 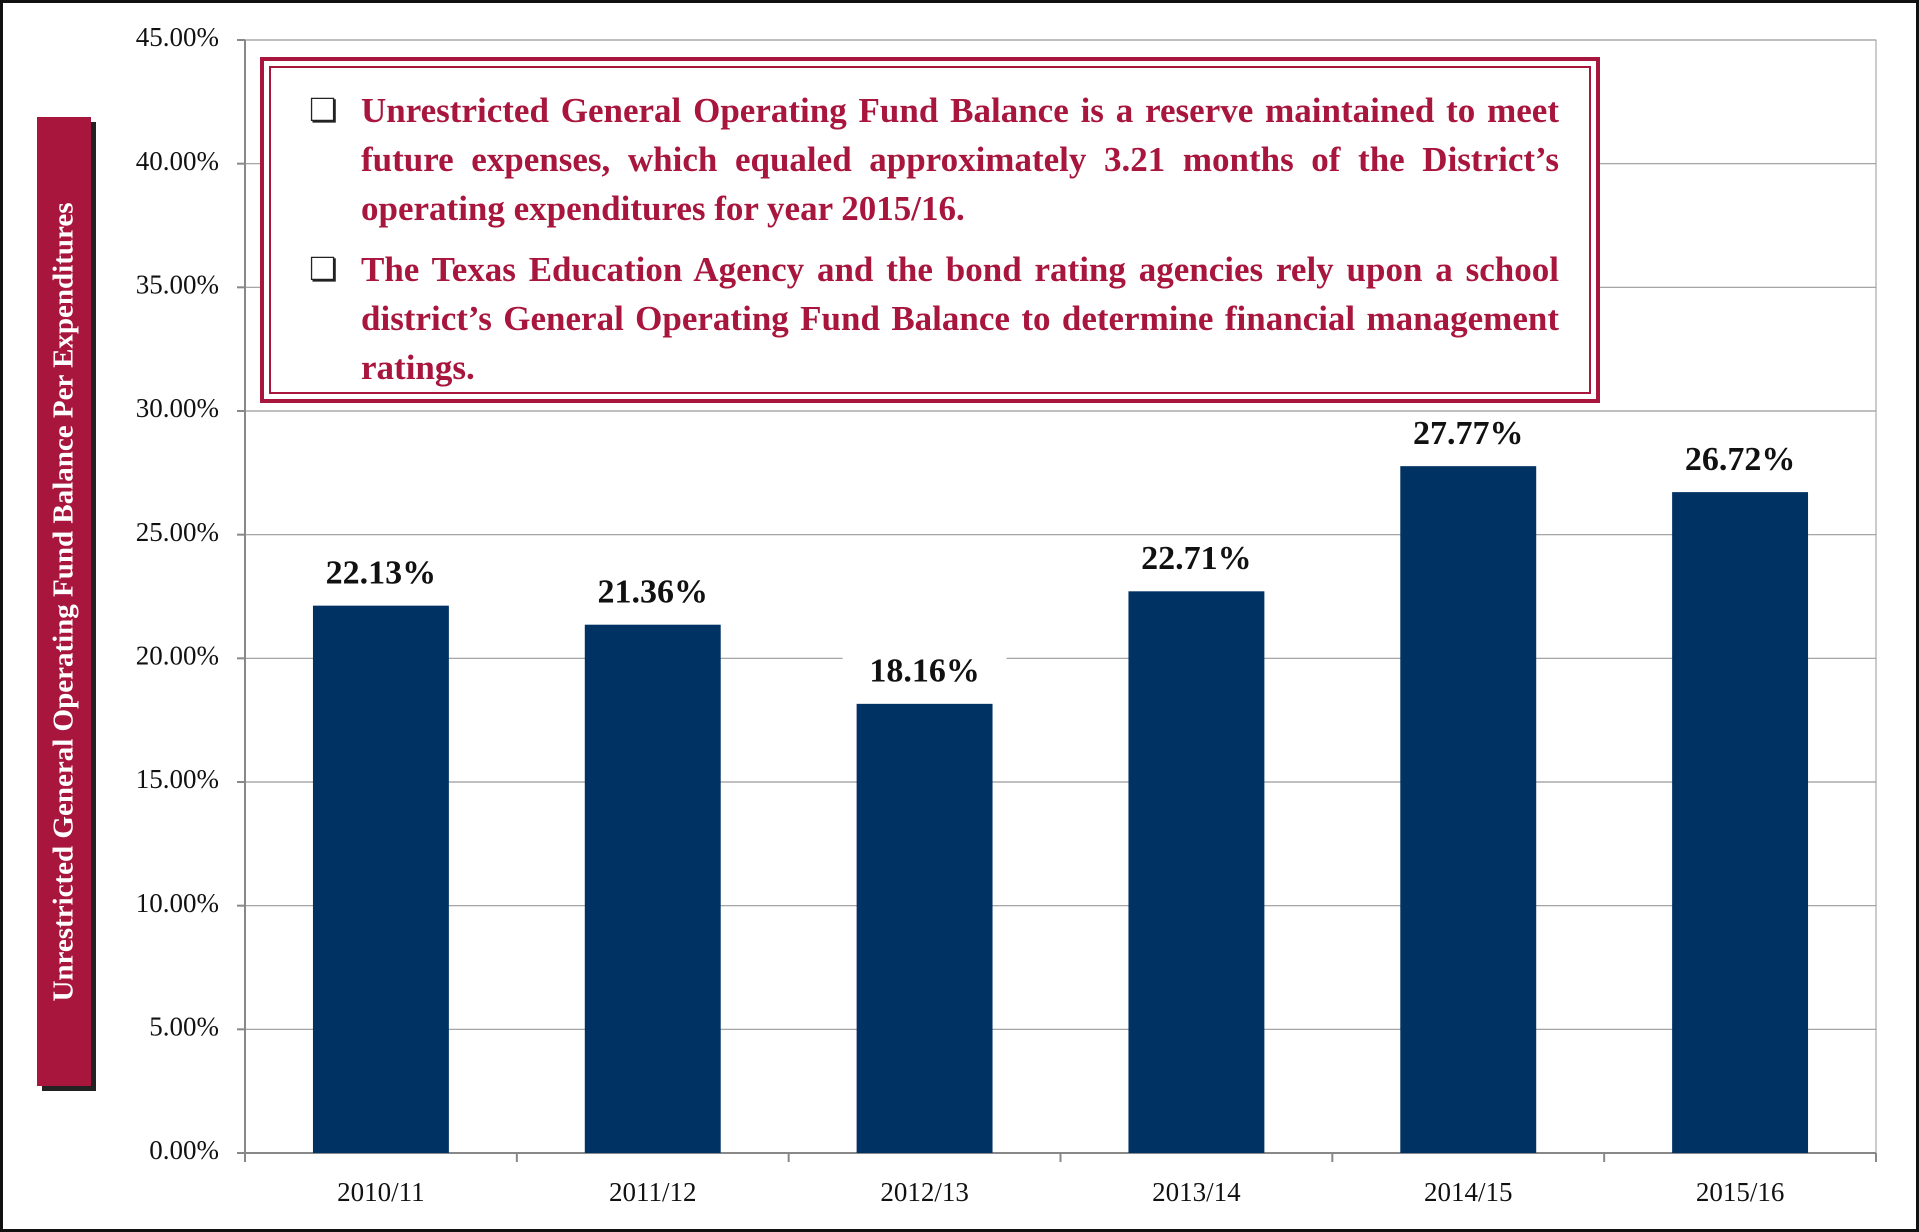 I want to click on y-tick-label: 20.00%, so click(x=177, y=656).